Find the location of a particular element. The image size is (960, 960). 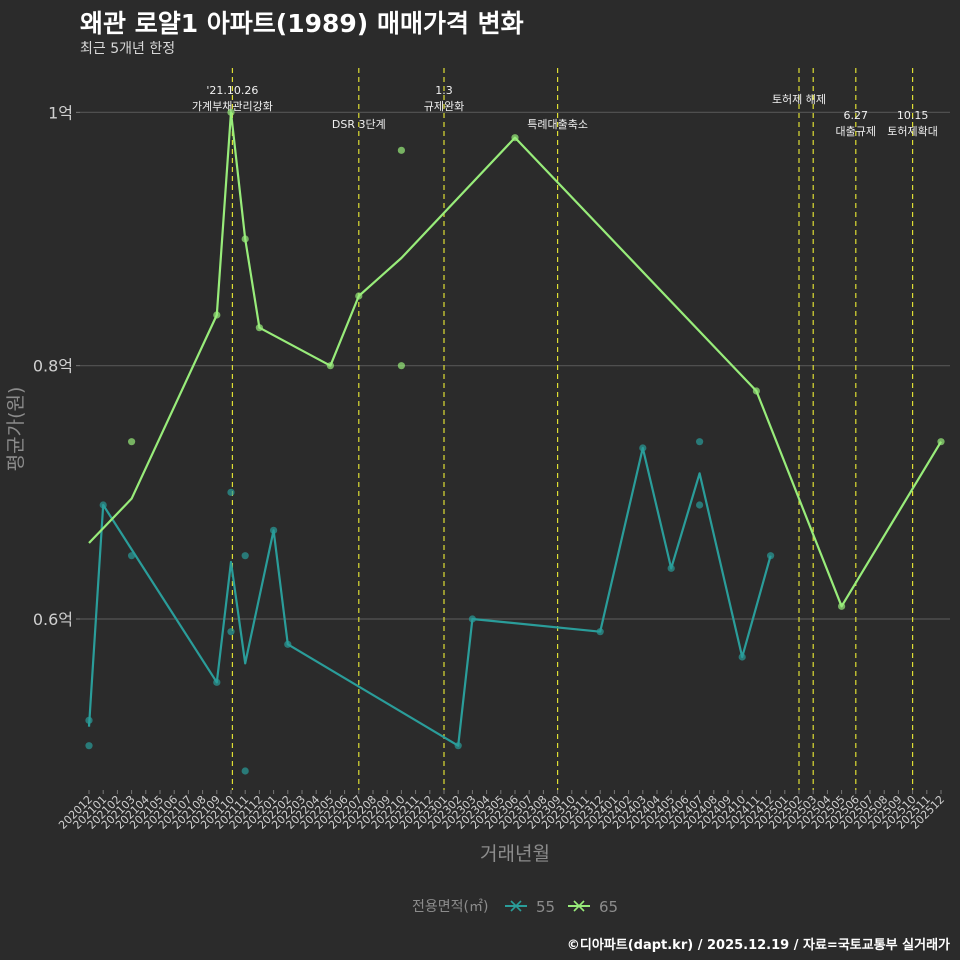

chart-subtitle: 최근 5개년 한정 is located at coordinates (128, 49).